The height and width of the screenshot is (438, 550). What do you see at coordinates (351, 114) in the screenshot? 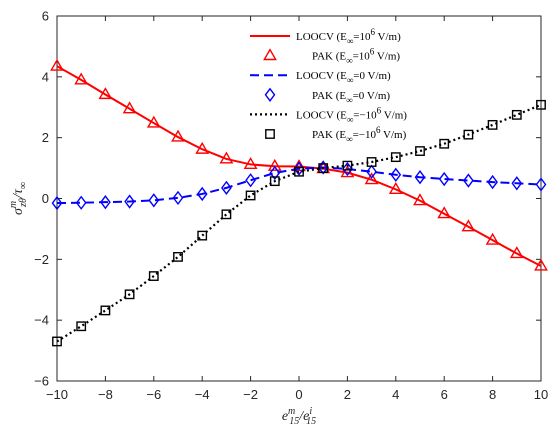
I see `legend-label-loocv-neg: LOOCV (E∞=−106 V/m)` at bounding box center [351, 114].